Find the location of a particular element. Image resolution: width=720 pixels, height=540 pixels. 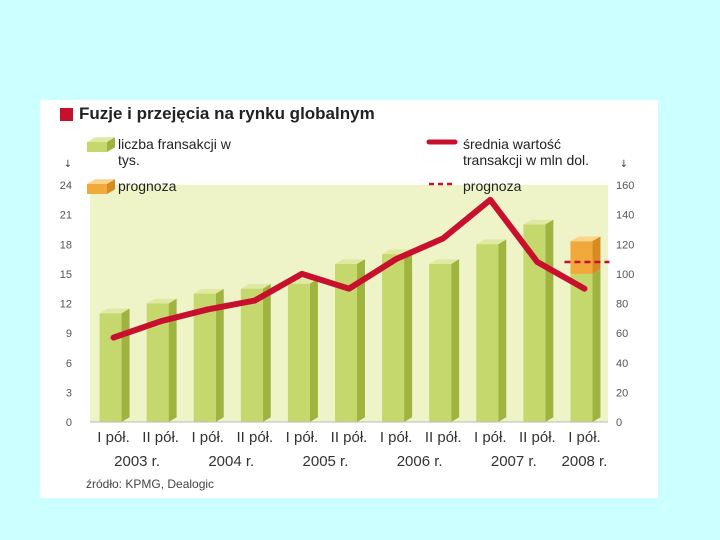

right-tick-label: 0 is located at coordinates (619, 423).